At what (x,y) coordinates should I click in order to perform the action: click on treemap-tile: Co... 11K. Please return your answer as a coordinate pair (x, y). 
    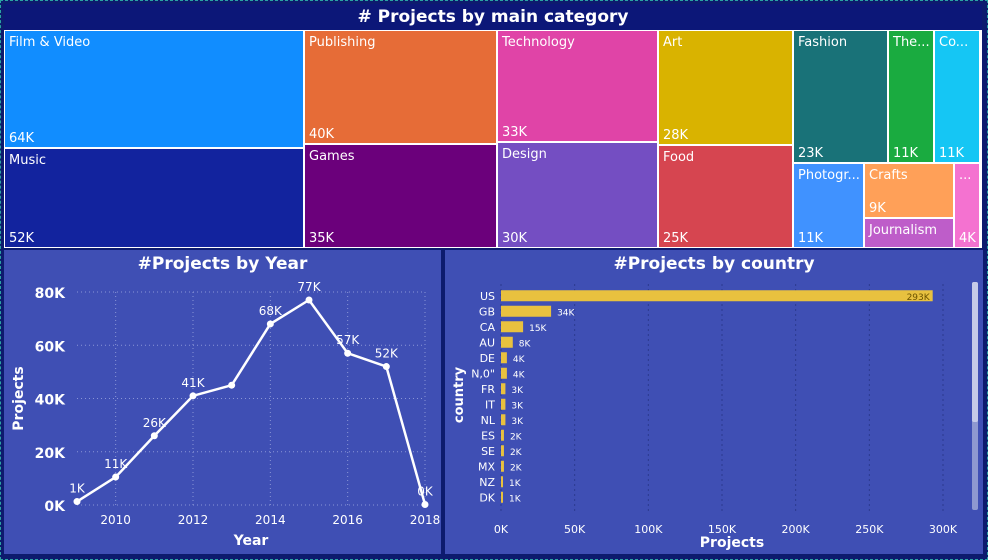
    Looking at the image, I should click on (957, 96).